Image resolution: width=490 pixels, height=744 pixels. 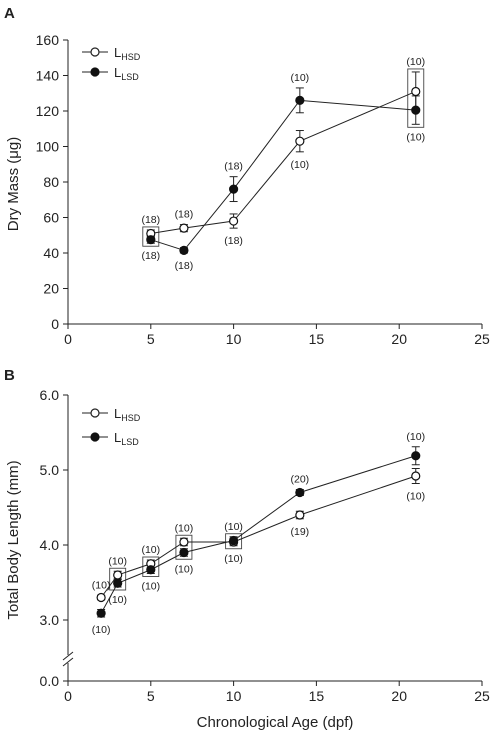 I want to click on panel-b-sample-size-label: (20), so click(x=299, y=480).